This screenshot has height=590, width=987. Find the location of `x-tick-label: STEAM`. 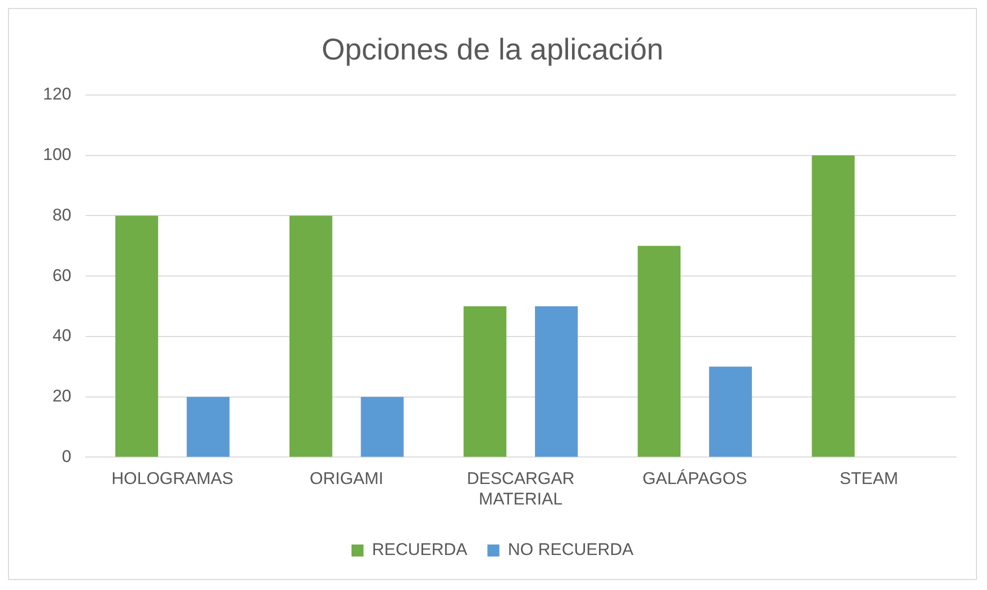

x-tick-label: STEAM is located at coordinates (869, 478).